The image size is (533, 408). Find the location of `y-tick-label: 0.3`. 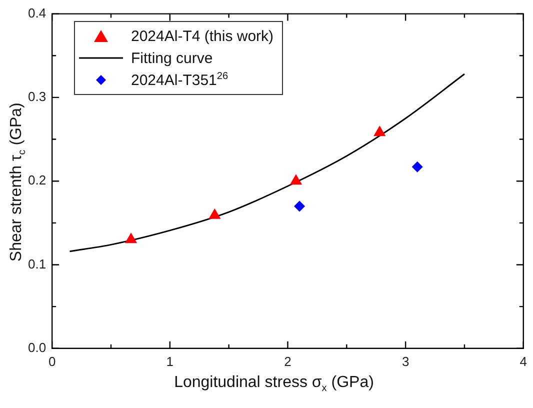

y-tick-label: 0.3 is located at coordinates (37, 96).